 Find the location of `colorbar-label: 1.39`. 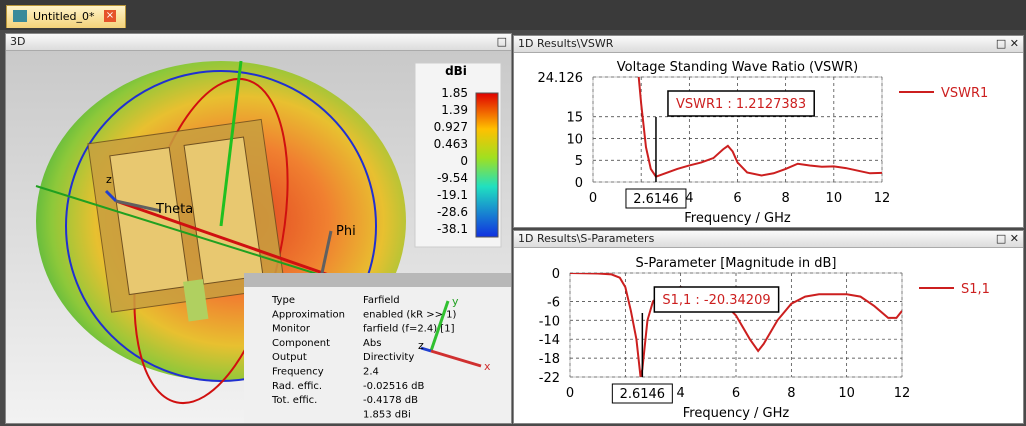

colorbar-label: 1.39 is located at coordinates (454, 110).